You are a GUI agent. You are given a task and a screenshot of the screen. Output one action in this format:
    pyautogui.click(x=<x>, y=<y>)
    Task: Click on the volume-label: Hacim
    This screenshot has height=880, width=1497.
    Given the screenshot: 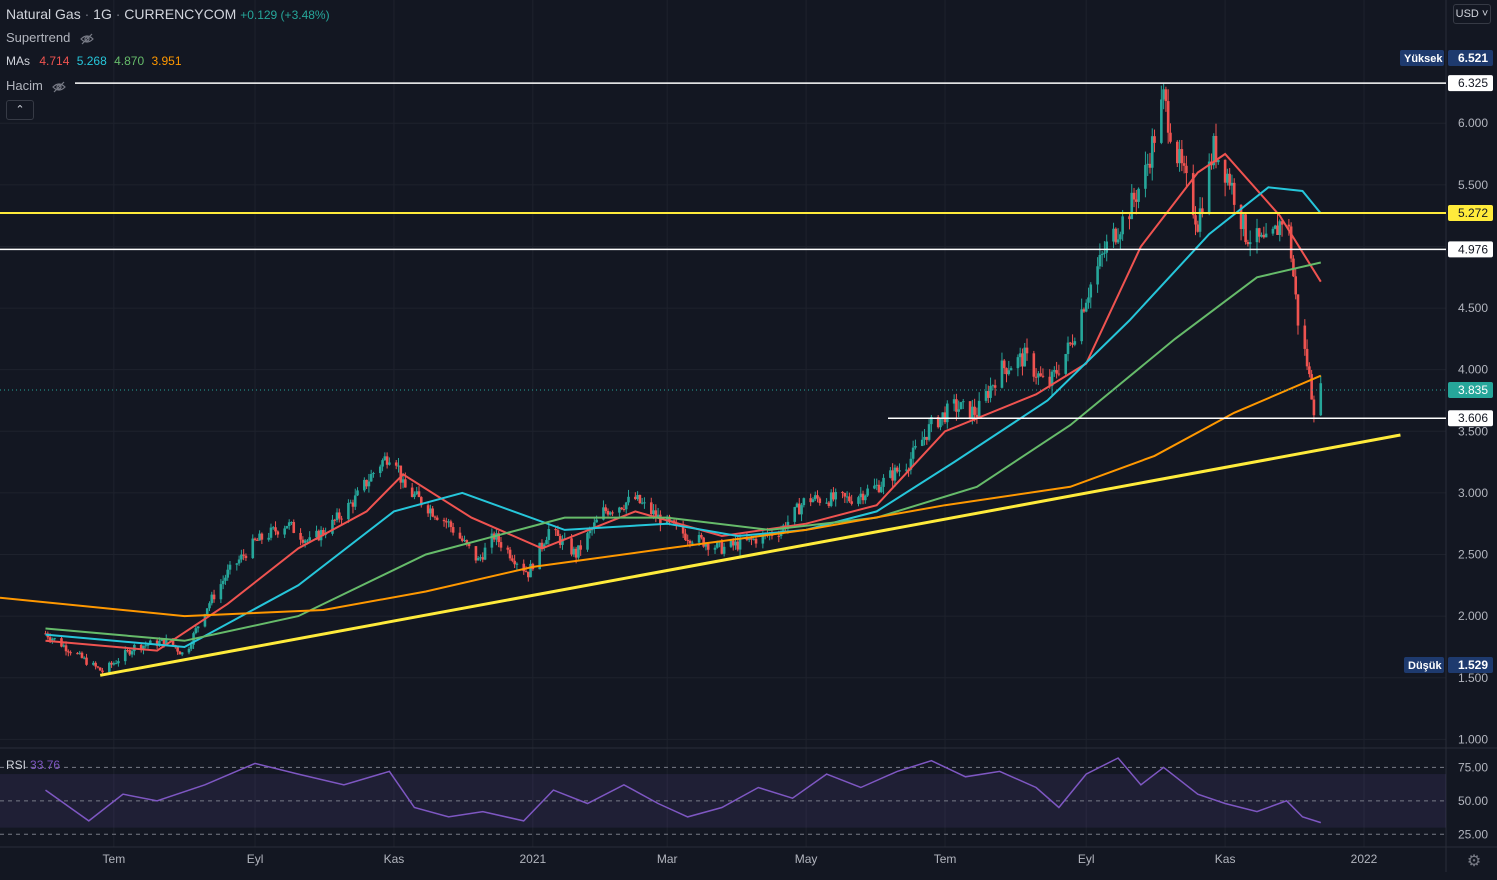 What is the action you would take?
    pyautogui.click(x=24, y=85)
    